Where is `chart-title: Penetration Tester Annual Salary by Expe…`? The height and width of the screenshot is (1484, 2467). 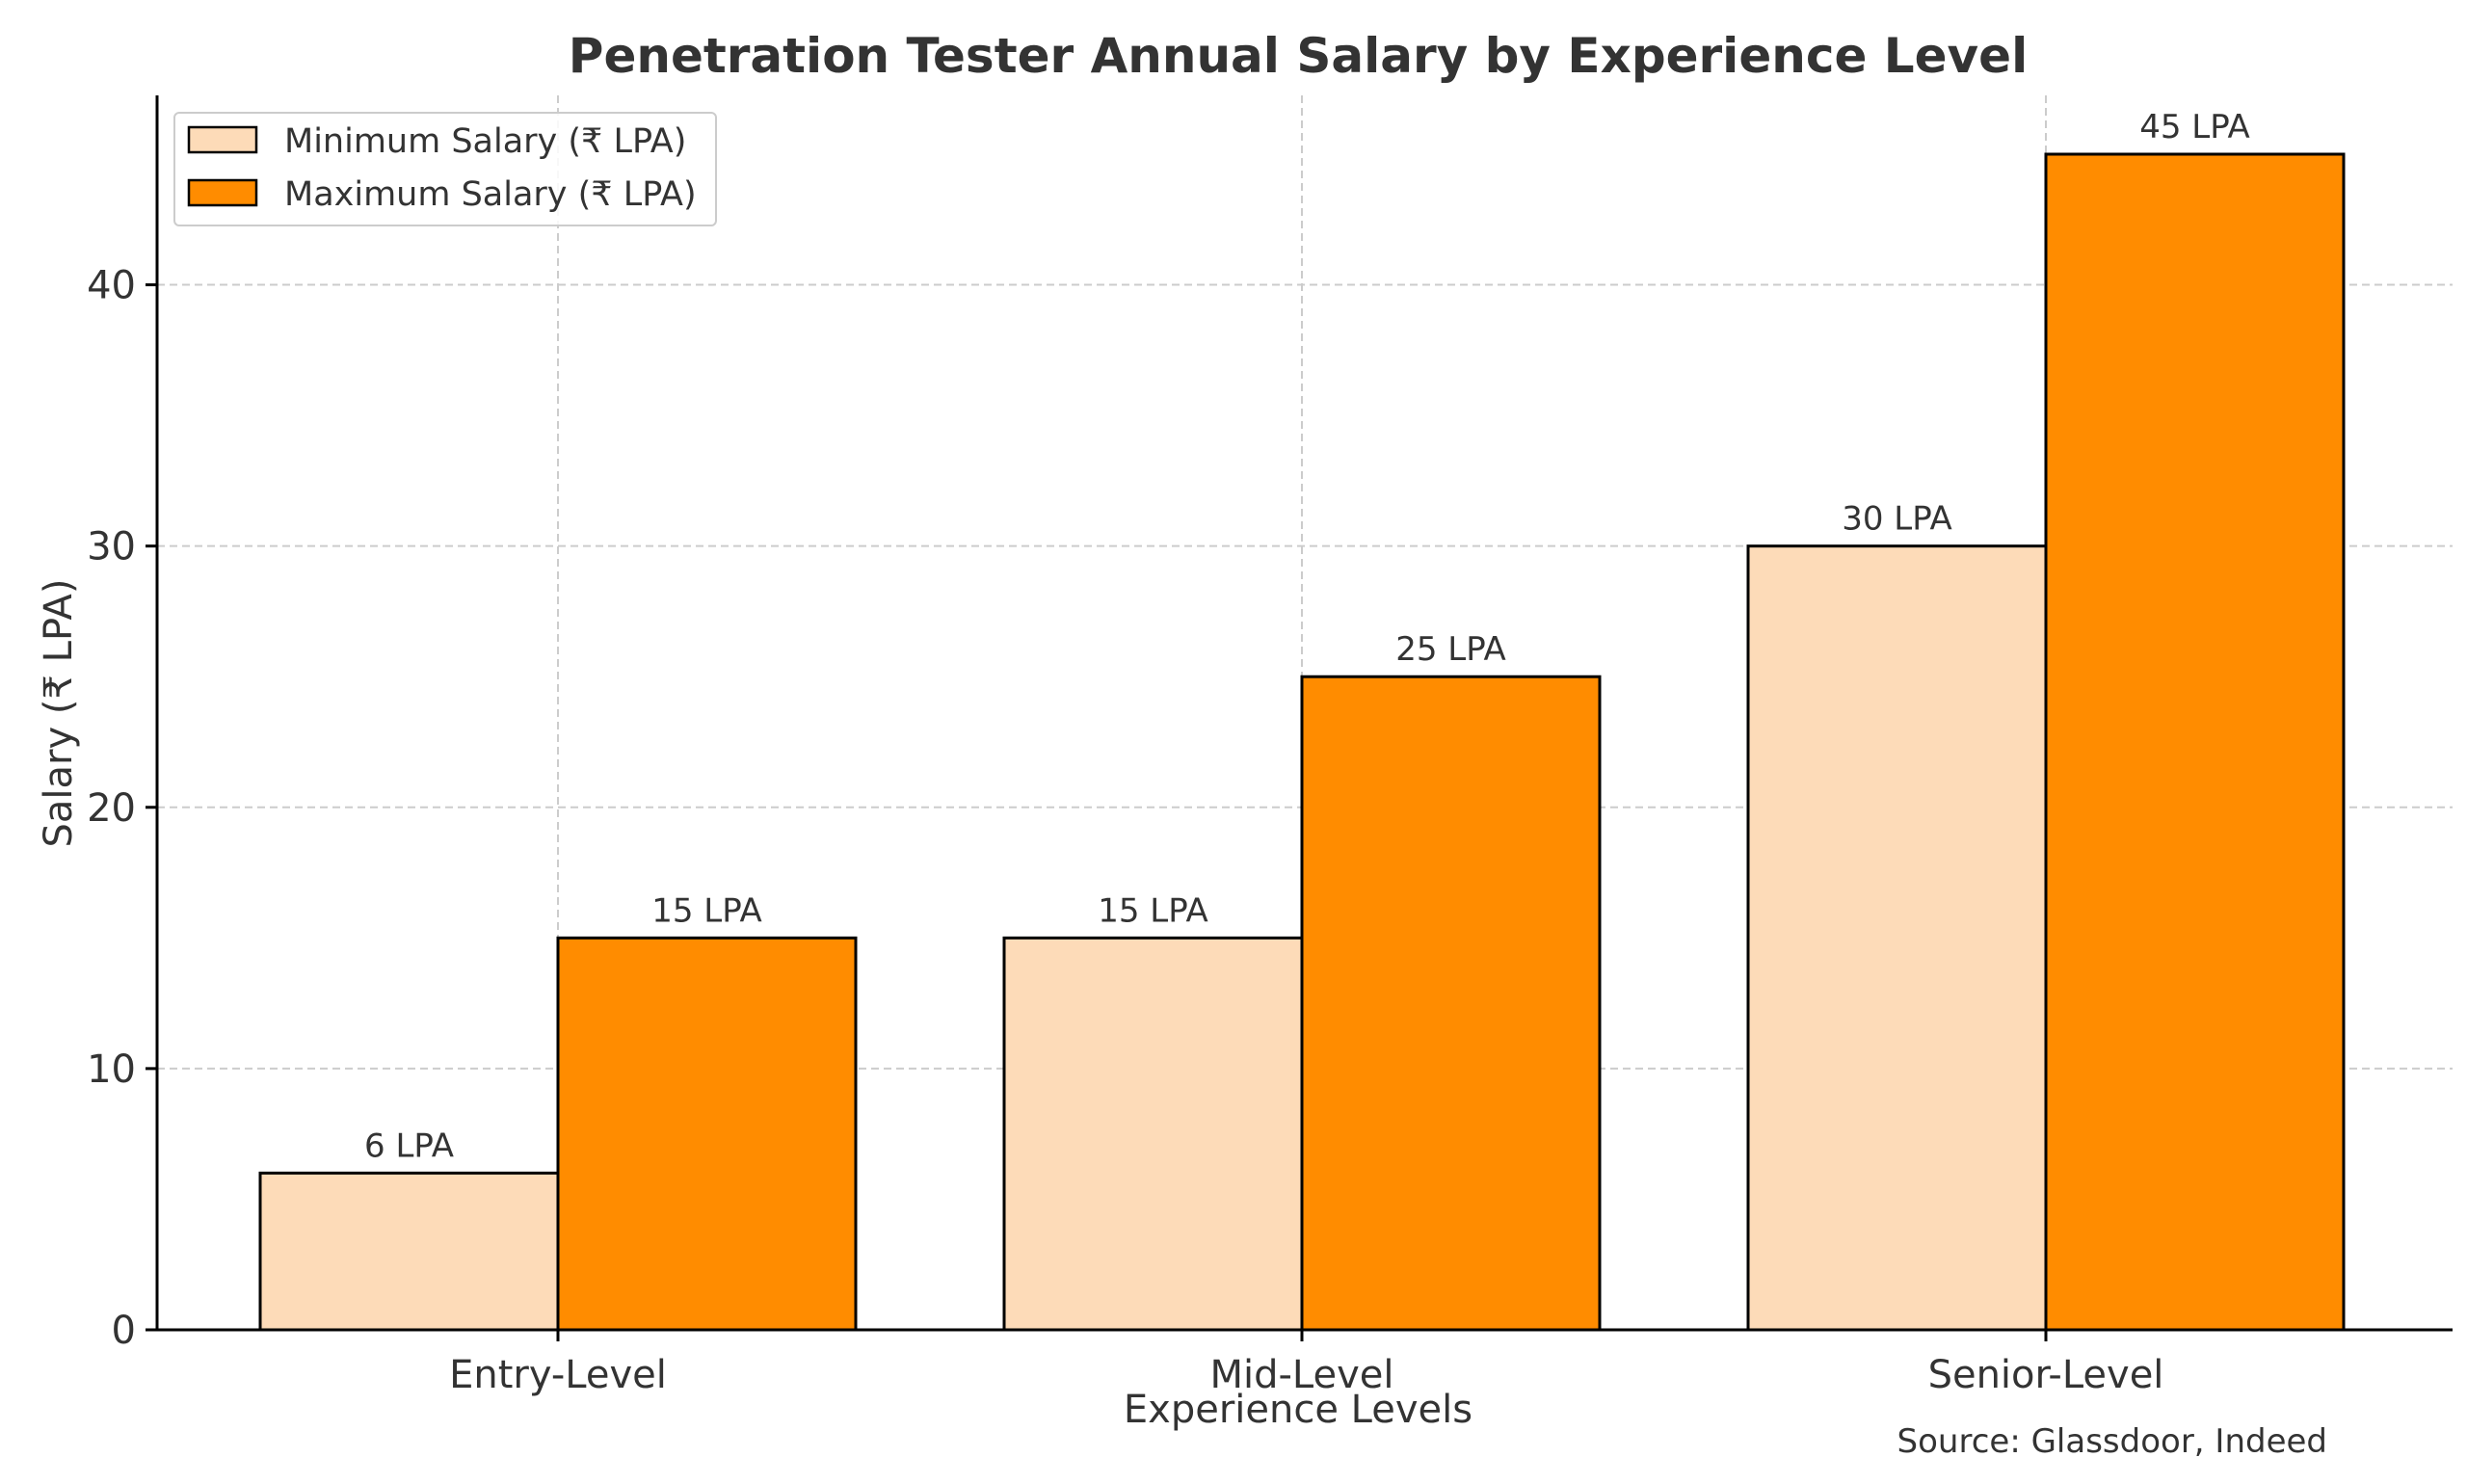 chart-title: Penetration Tester Annual Salary by Expe… is located at coordinates (1298, 56).